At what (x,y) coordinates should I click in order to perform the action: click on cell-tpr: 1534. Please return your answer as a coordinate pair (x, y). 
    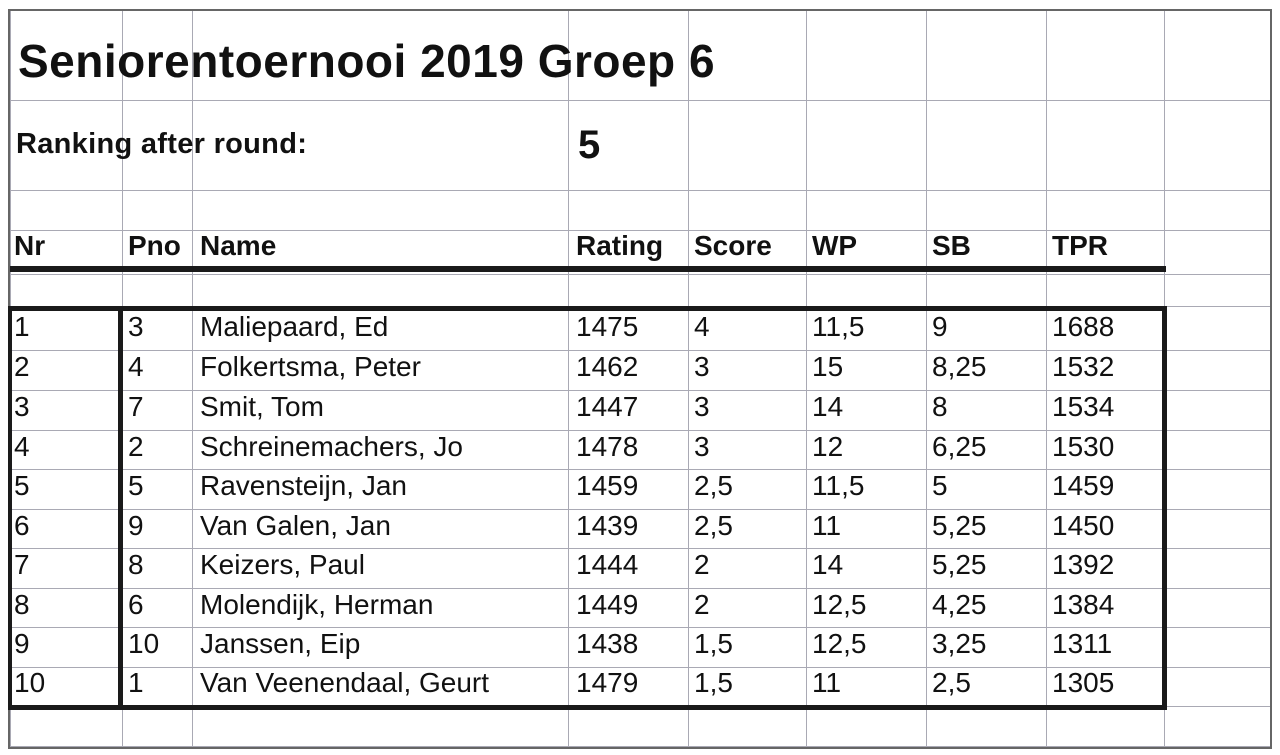
    Looking at the image, I should click on (1083, 406).